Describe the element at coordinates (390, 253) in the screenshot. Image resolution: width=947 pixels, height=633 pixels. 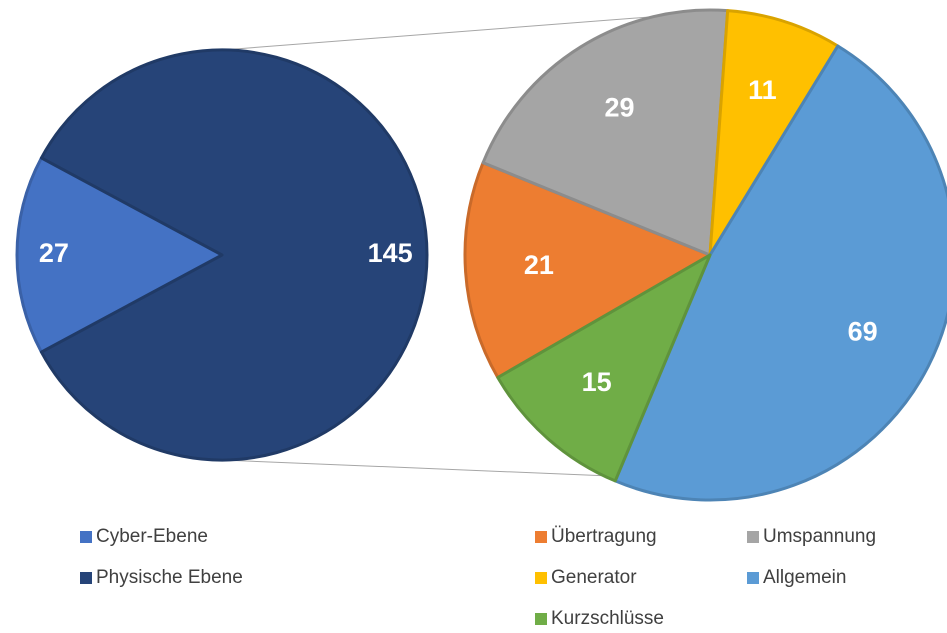
I see `data-label: 145` at that location.